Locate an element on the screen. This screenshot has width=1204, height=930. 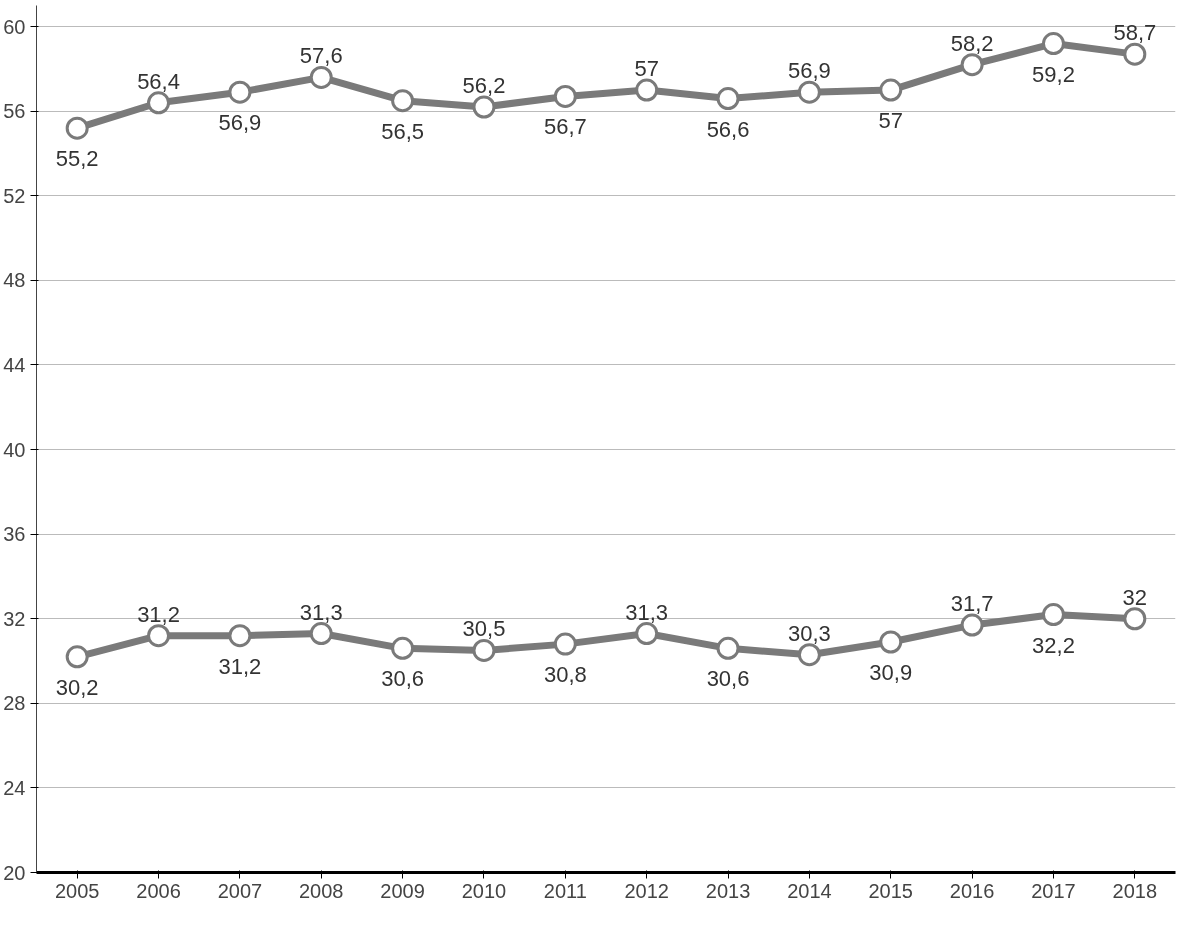
x-tick-label: 2018 is located at coordinates (1135, 890).